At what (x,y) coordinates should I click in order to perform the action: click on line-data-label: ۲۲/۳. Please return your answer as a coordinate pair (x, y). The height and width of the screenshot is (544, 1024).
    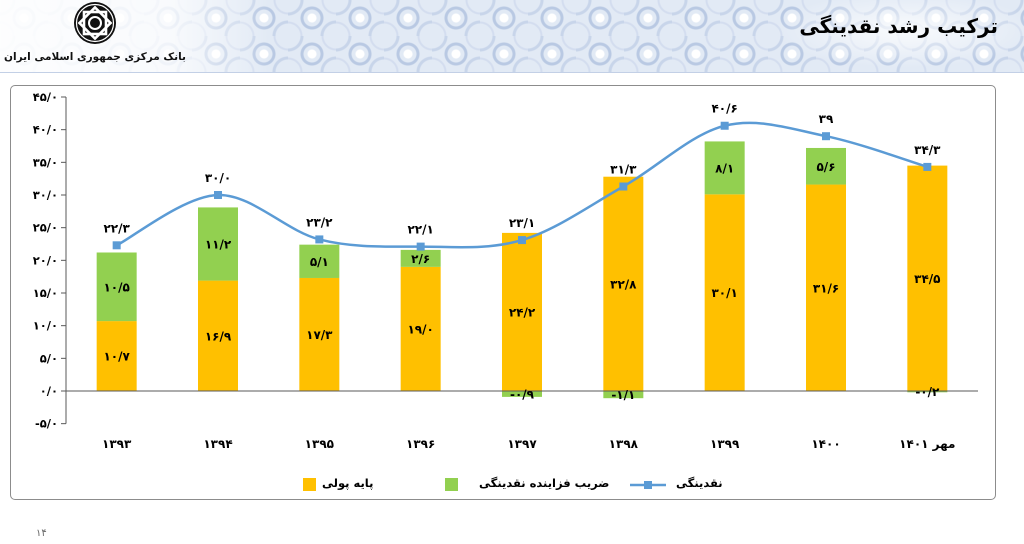
    Looking at the image, I should click on (116, 228).